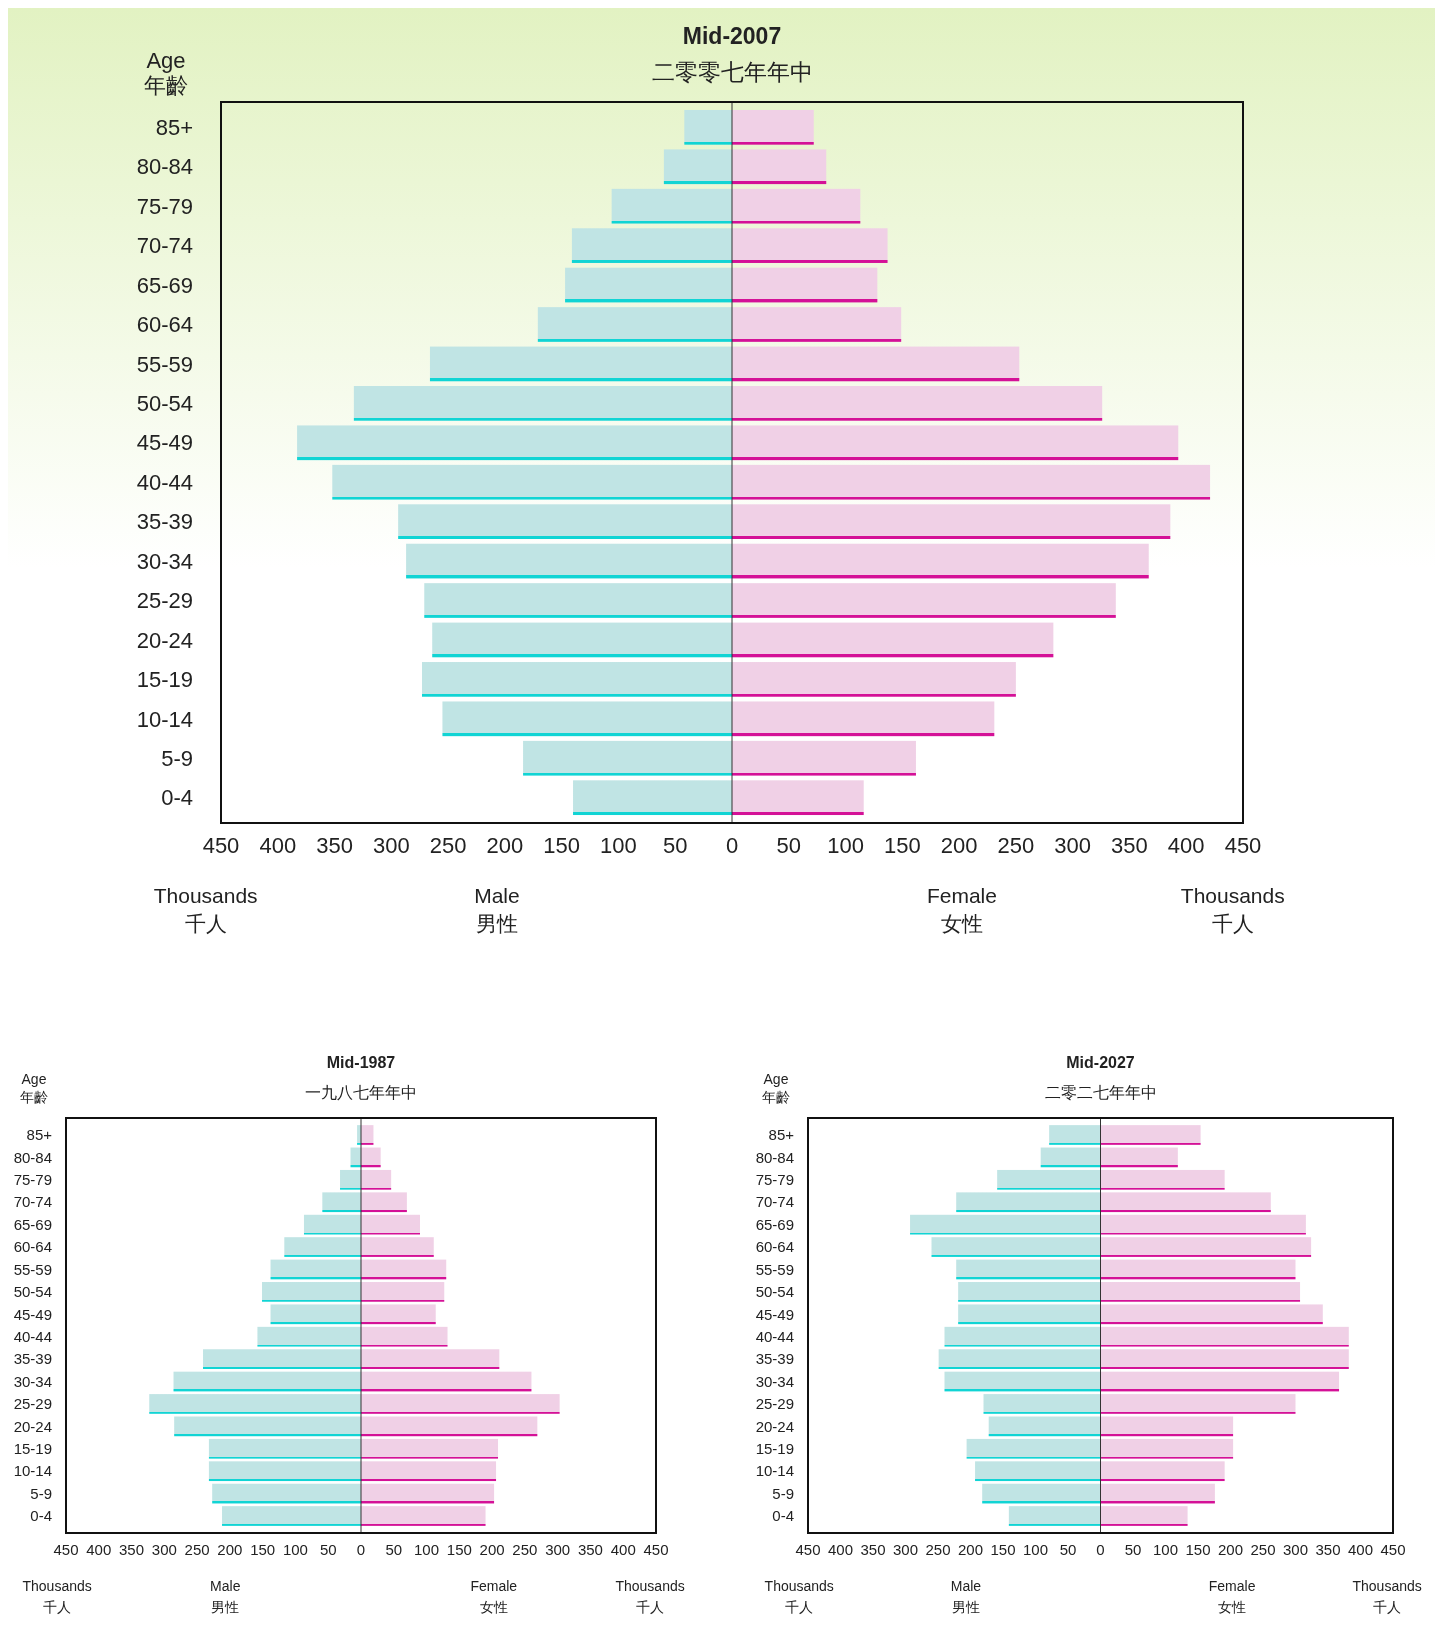  I want to click on x-tick-label: 0, so click(732, 845).